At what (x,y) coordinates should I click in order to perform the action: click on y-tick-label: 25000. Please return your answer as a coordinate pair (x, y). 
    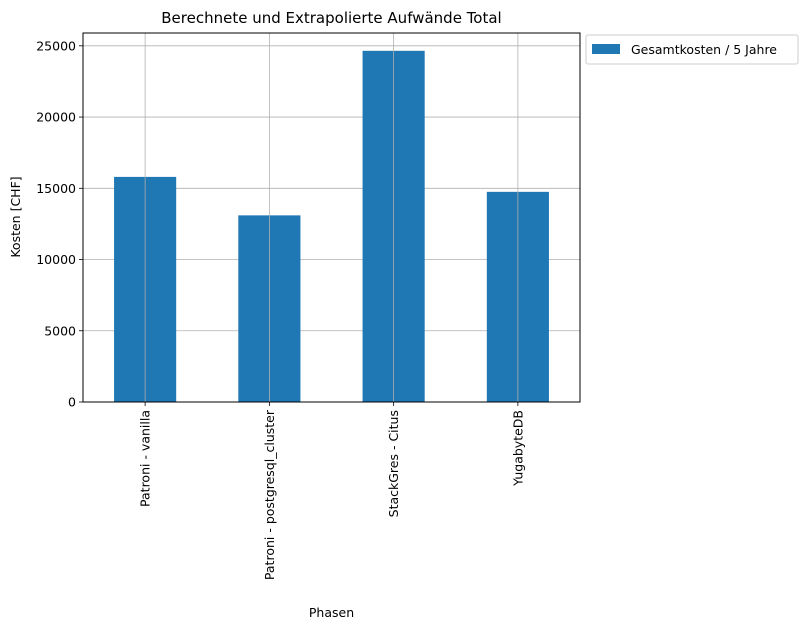
    Looking at the image, I should click on (56, 45).